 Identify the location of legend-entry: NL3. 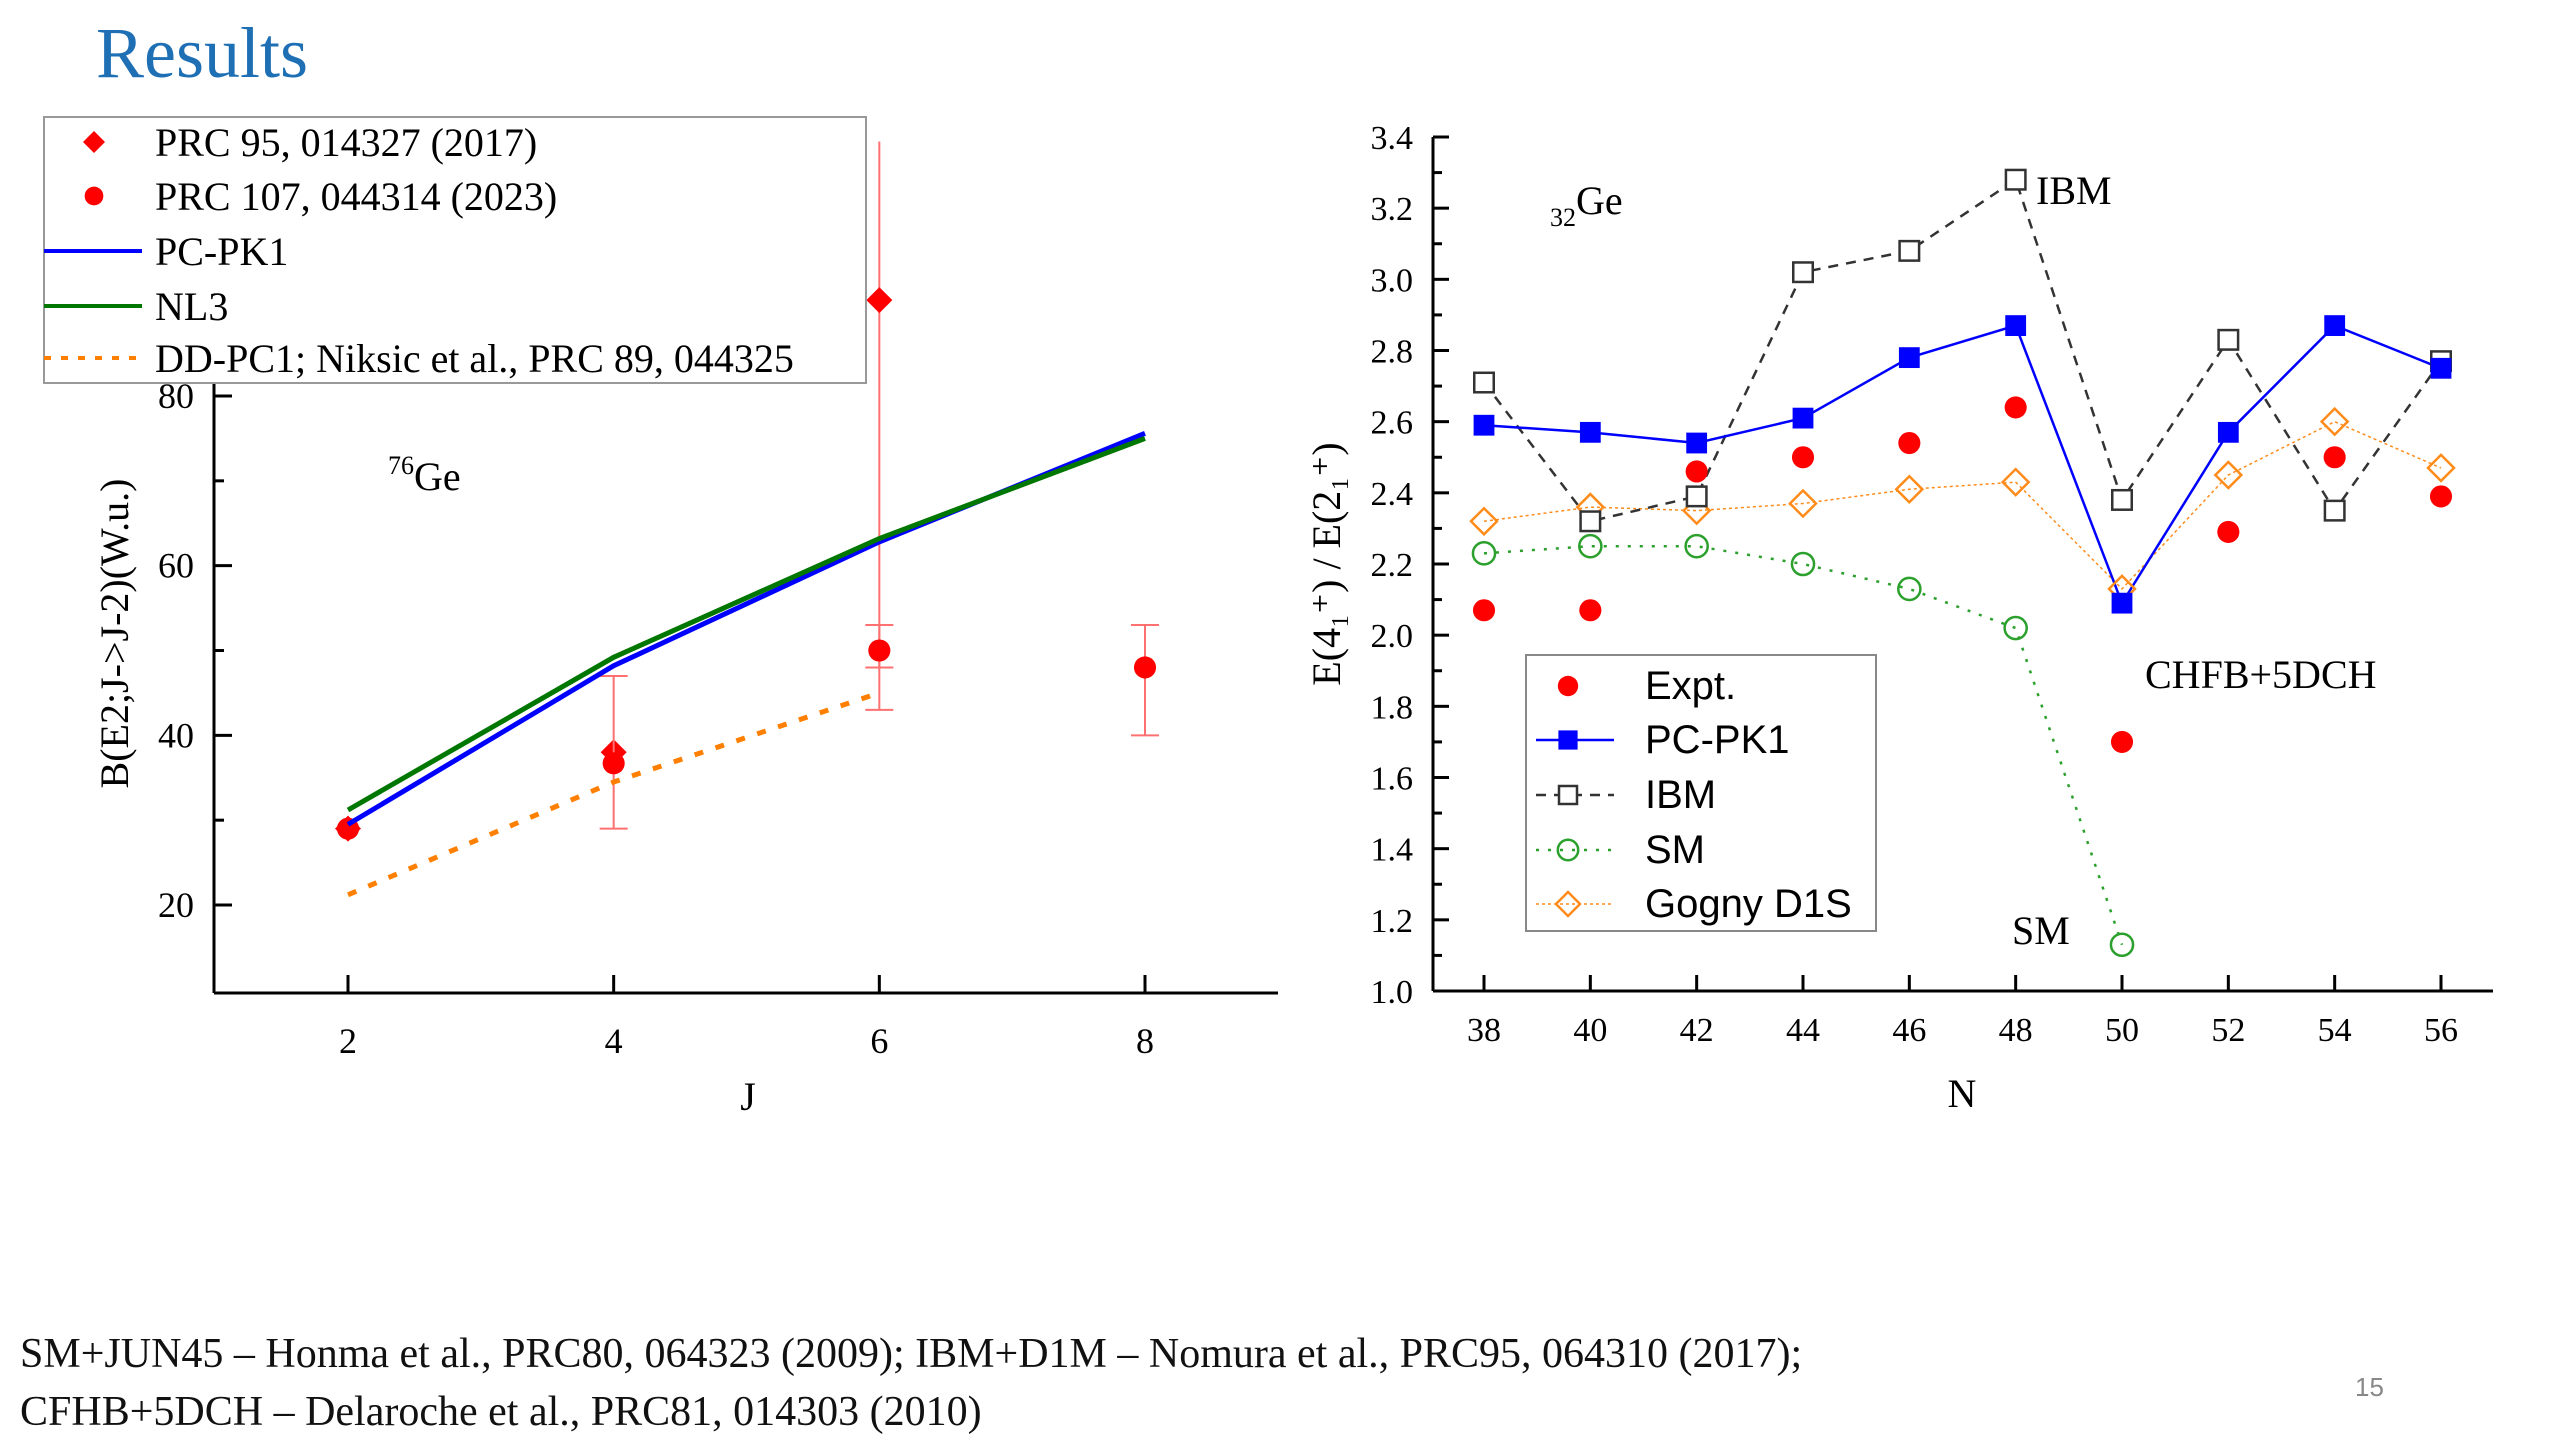
(136, 306).